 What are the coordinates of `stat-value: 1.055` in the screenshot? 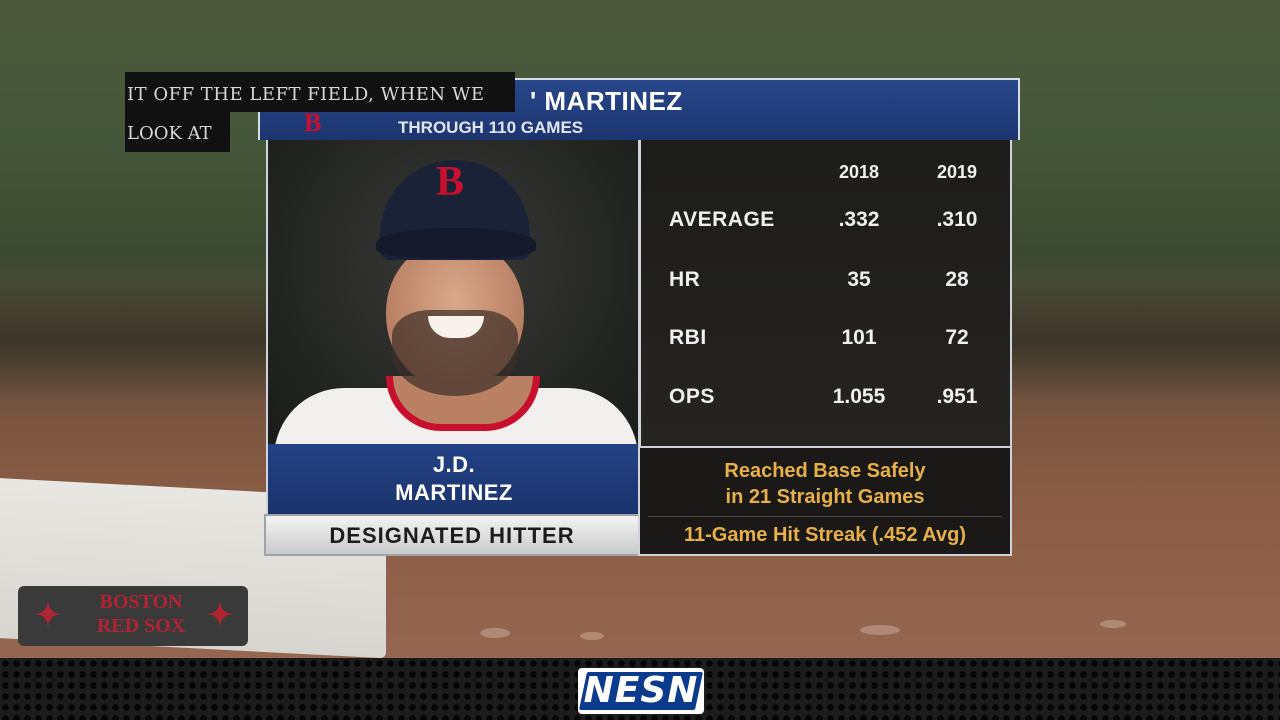 It's located at (859, 396).